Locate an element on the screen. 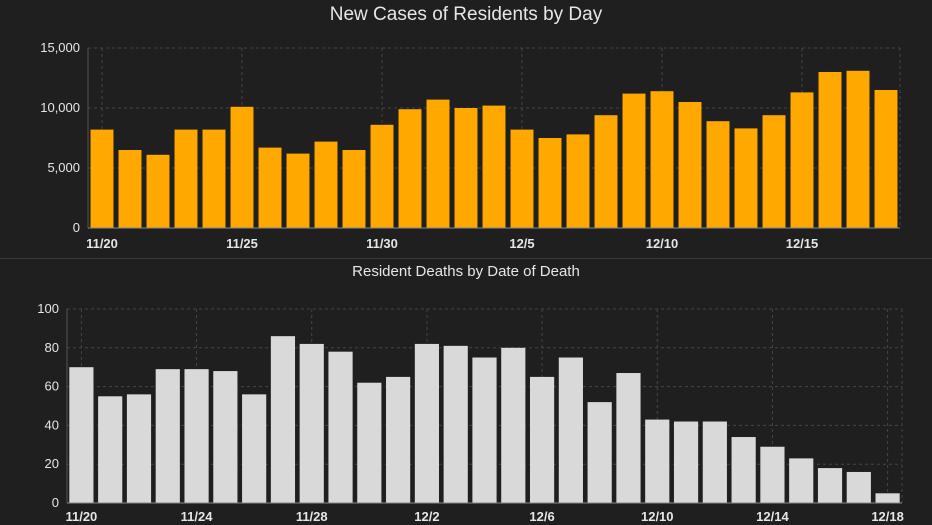 The width and height of the screenshot is (932, 525). deaths-x-tick-label: 12/2 is located at coordinates (426, 516).